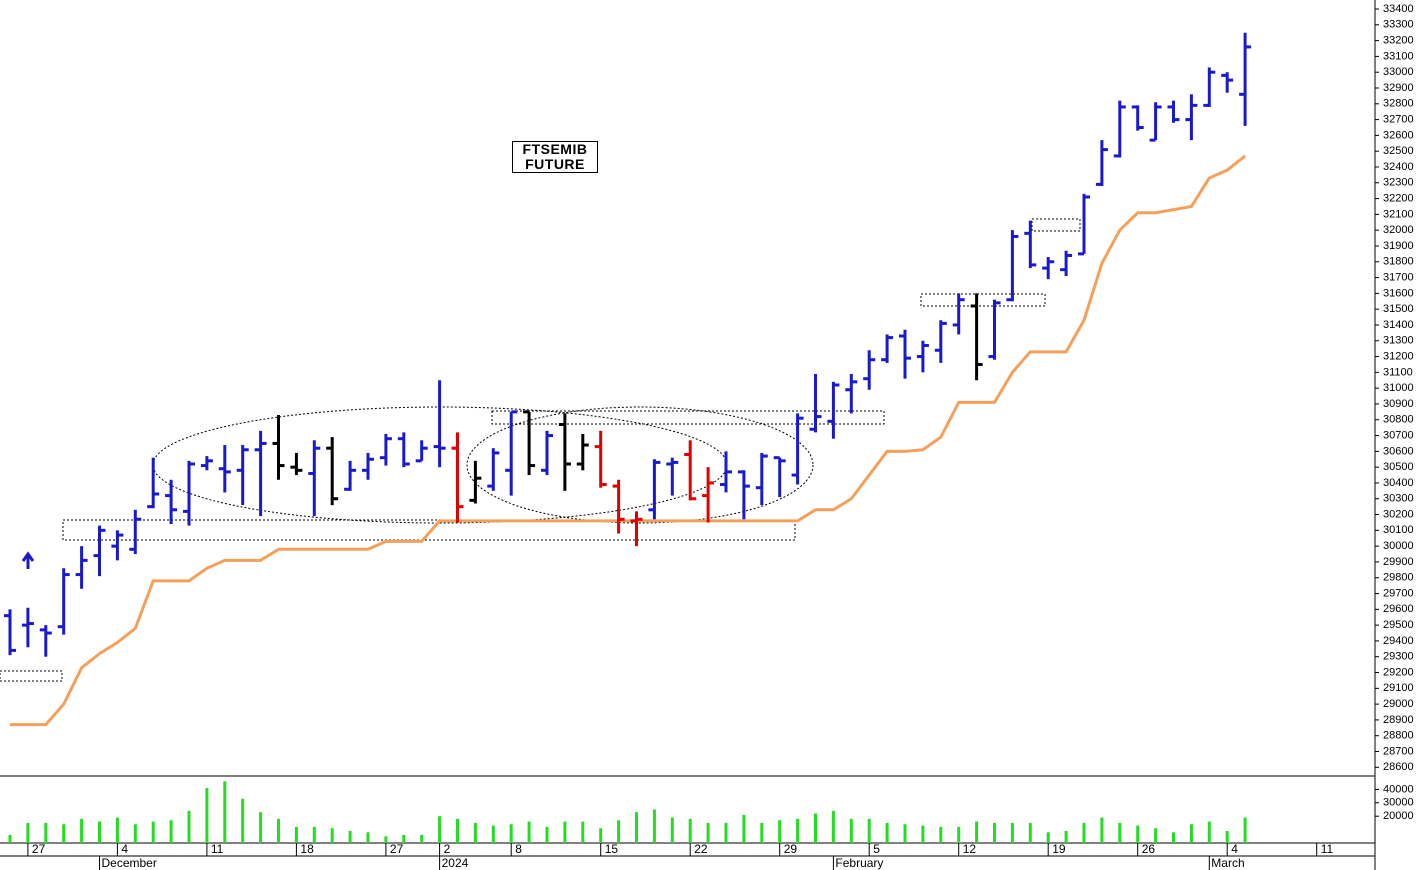 This screenshot has width=1424, height=870. Describe the element at coordinates (1398, 720) in the screenshot. I see `y-tick-label: 28900` at that location.